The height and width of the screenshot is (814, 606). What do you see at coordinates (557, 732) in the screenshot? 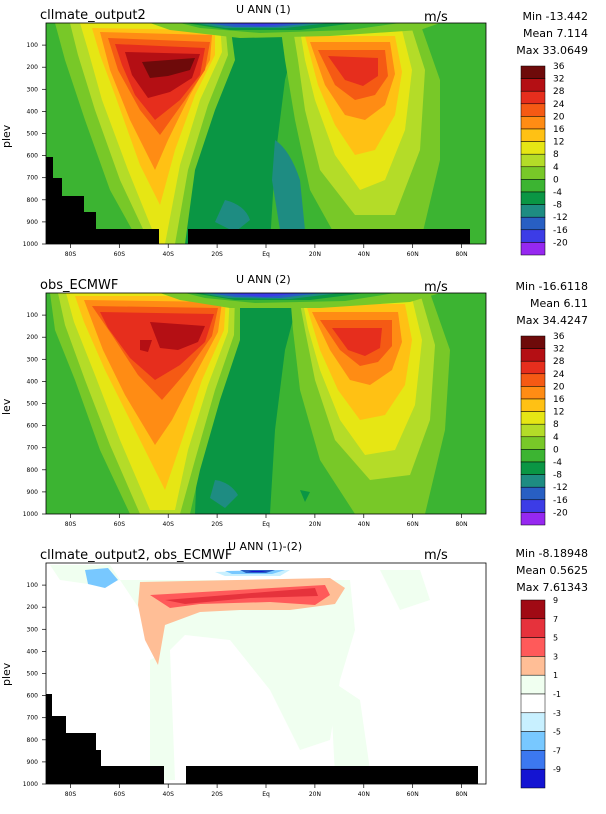
I see `colorbar-label: -5` at bounding box center [557, 732].